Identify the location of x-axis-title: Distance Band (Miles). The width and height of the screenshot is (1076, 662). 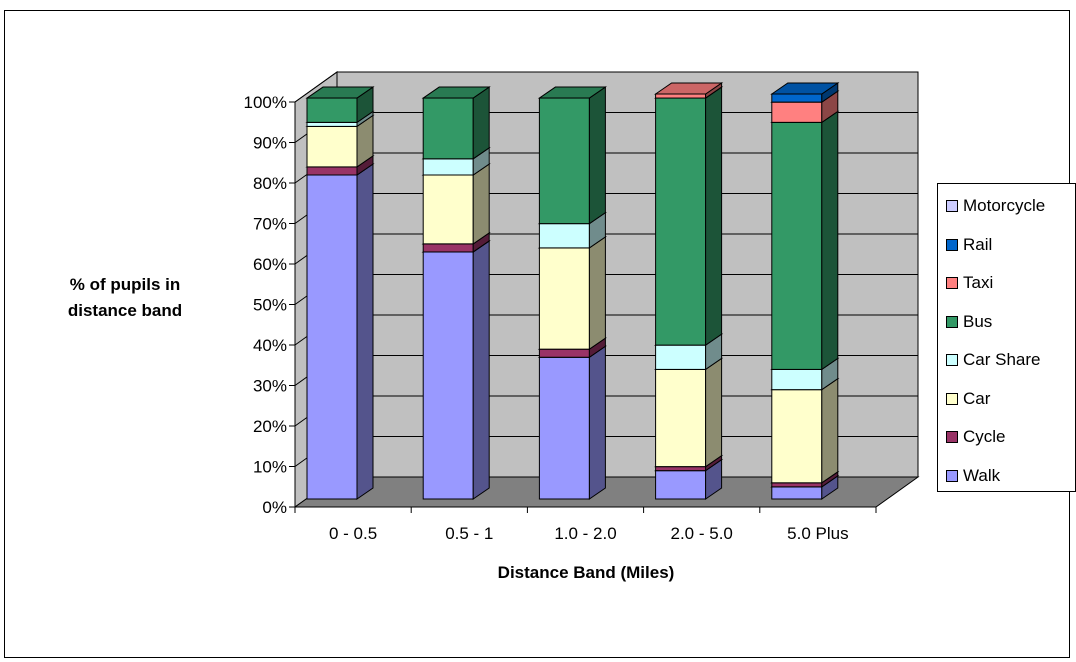
(586, 572).